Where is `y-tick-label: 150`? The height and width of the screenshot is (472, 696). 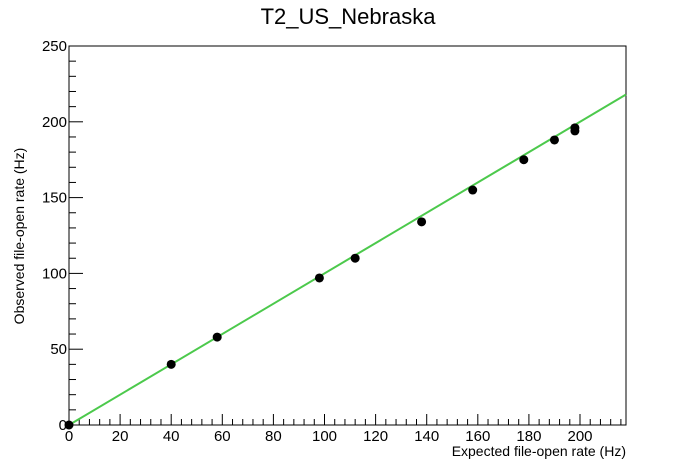 y-tick-label: 150 is located at coordinates (54, 198).